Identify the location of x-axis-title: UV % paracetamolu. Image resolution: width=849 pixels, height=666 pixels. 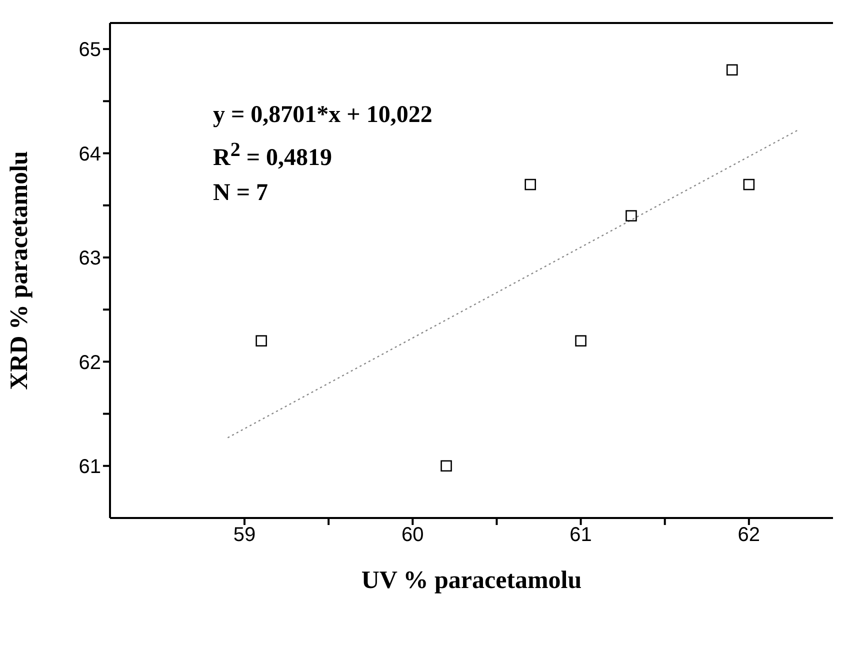
(471, 580).